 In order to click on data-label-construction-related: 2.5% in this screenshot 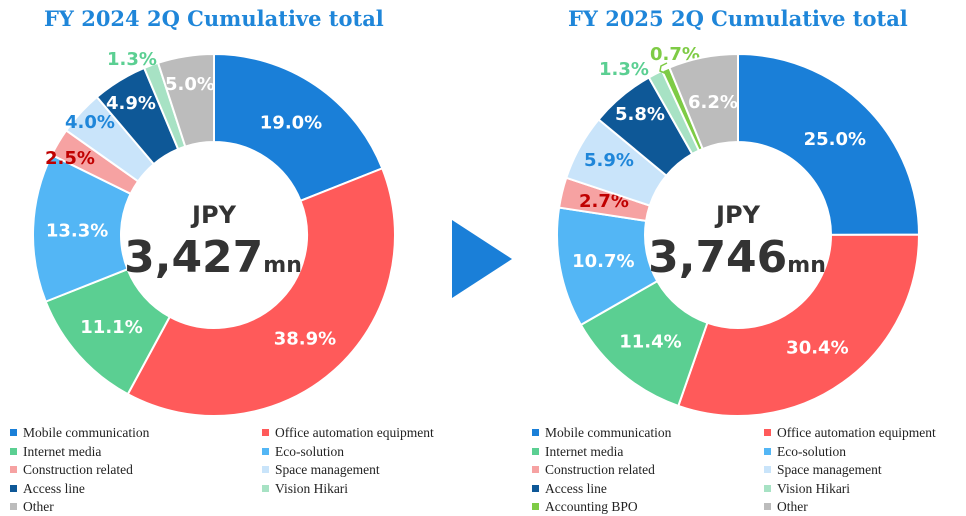, I will do `click(70, 158)`.